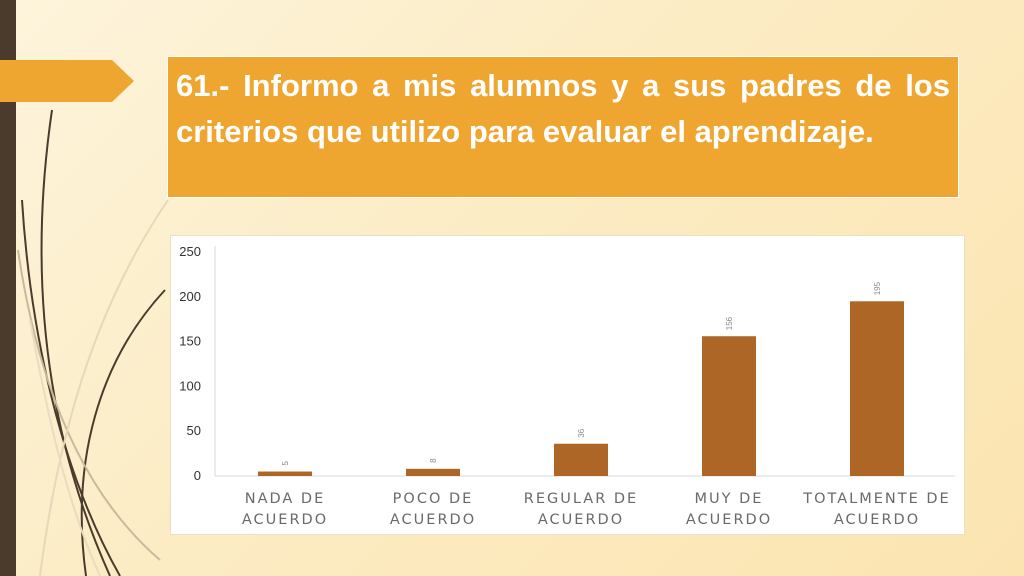 Image resolution: width=1024 pixels, height=576 pixels. What do you see at coordinates (190, 296) in the screenshot?
I see `y-tick-label: 200` at bounding box center [190, 296].